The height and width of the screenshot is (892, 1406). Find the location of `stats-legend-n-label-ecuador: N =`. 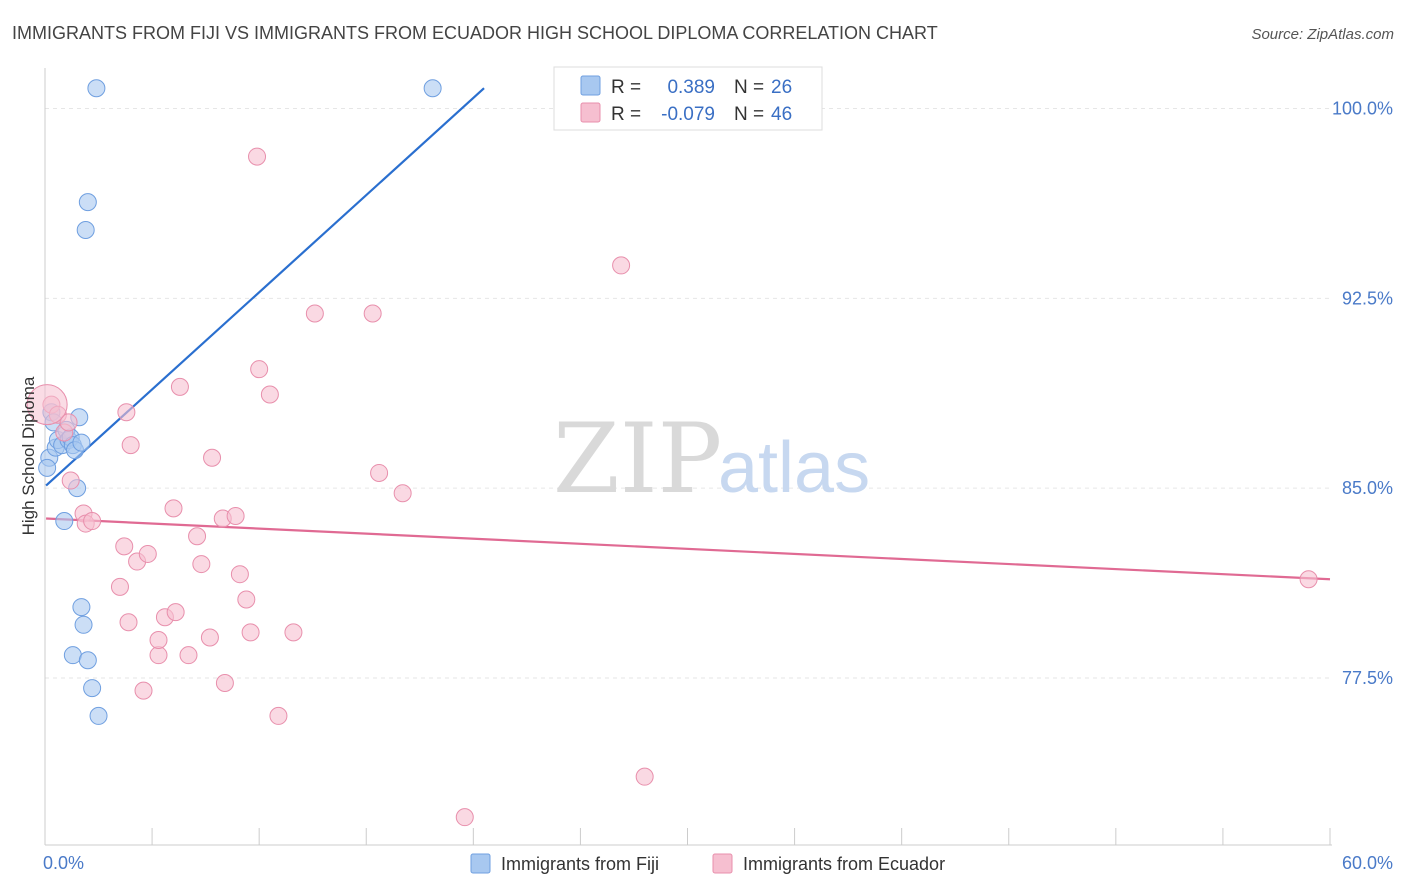

stats-legend-n-label-ecuador: N = is located at coordinates (749, 114).